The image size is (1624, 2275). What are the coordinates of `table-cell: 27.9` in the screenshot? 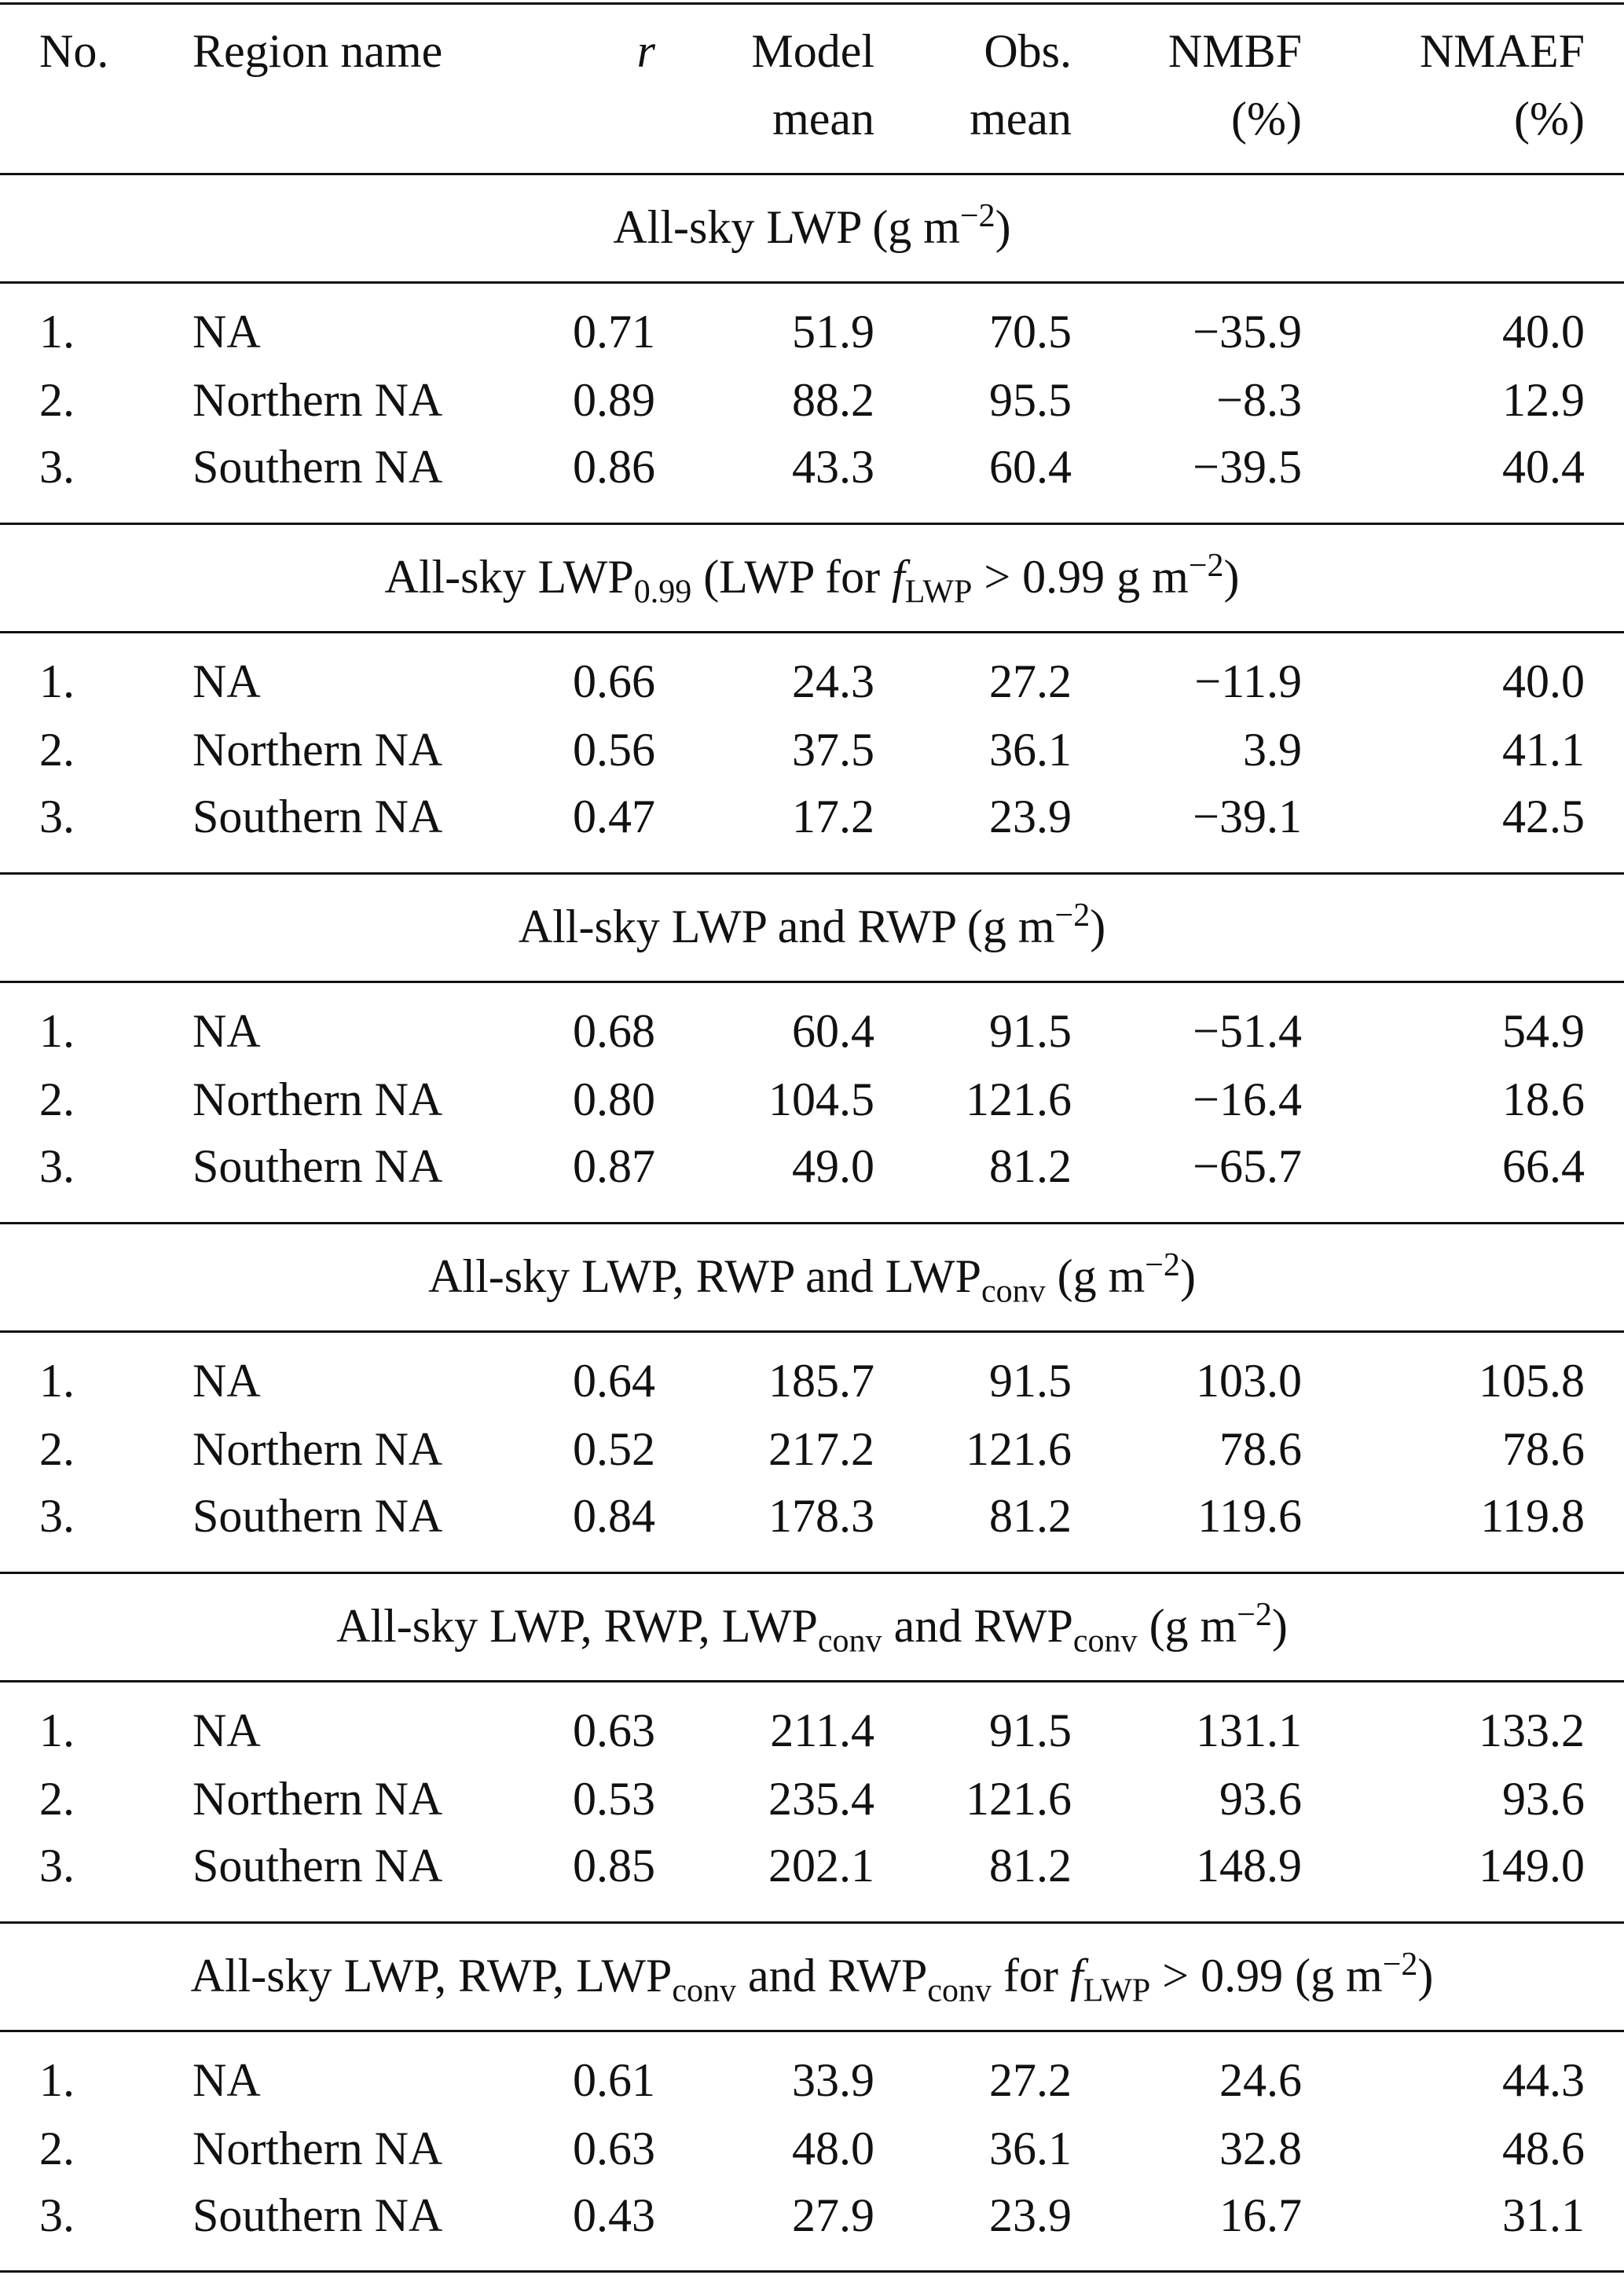 It's located at (833, 2215).